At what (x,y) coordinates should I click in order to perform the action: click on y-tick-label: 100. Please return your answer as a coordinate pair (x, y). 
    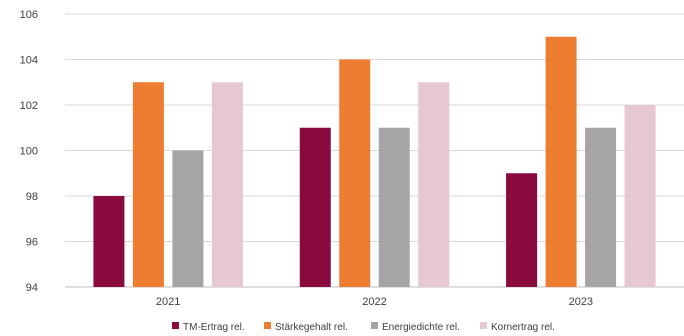
    Looking at the image, I should click on (29, 152).